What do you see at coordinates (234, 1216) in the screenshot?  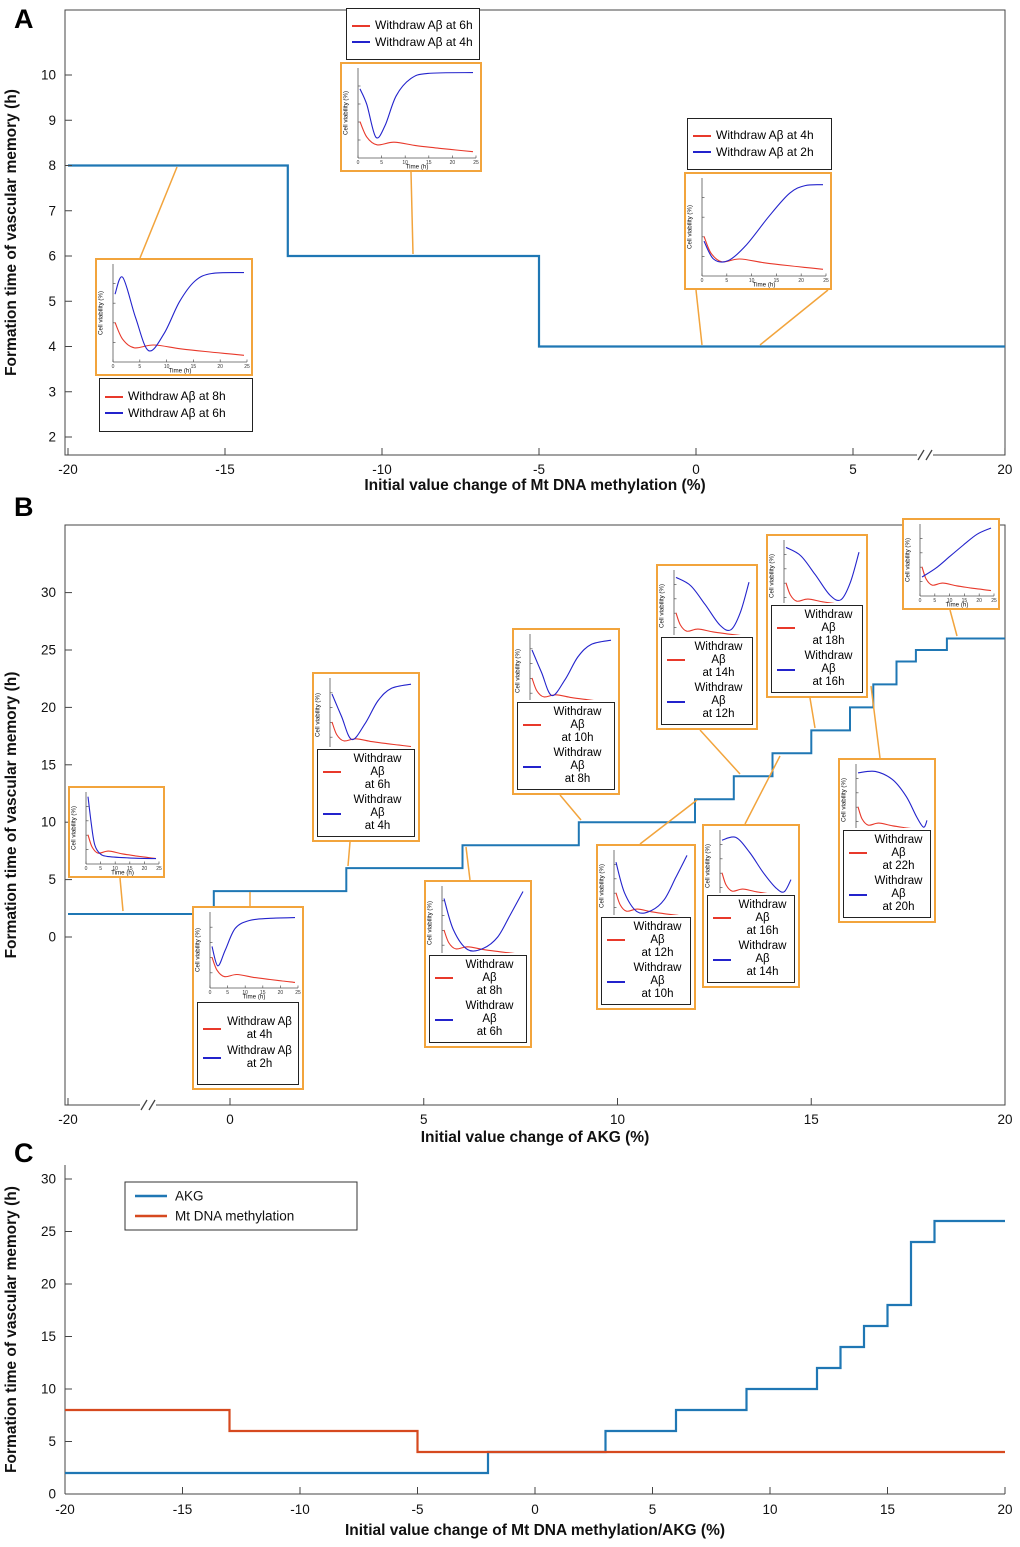 I see `legend-label: Mt DNA methylation` at bounding box center [234, 1216].